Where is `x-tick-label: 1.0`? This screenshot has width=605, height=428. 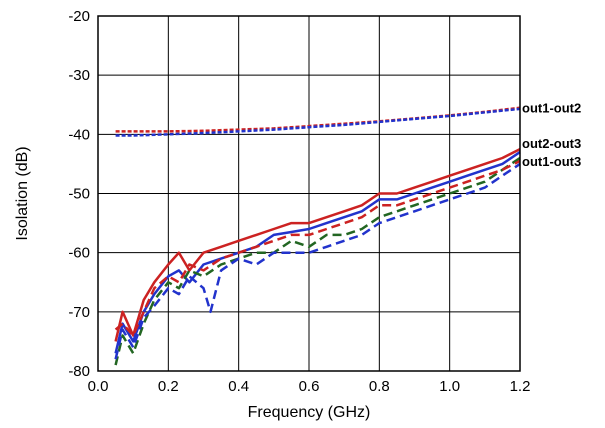 x-tick-label: 1.0 is located at coordinates (449, 386).